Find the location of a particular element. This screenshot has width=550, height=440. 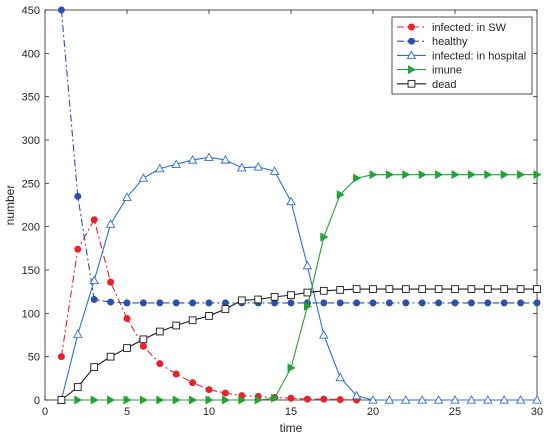

x-tick-label: 5 is located at coordinates (127, 412).